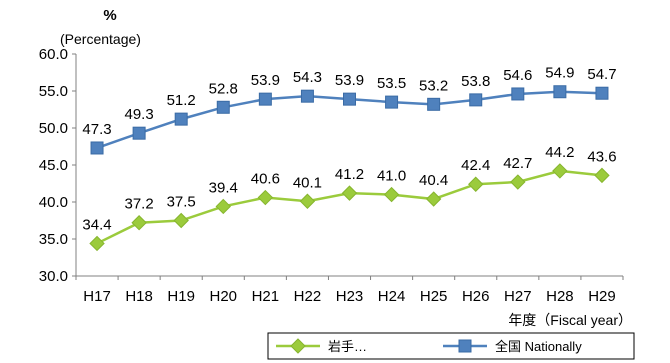 The image size is (670, 363). I want to click on y-tick-label: 35.0, so click(53, 239).